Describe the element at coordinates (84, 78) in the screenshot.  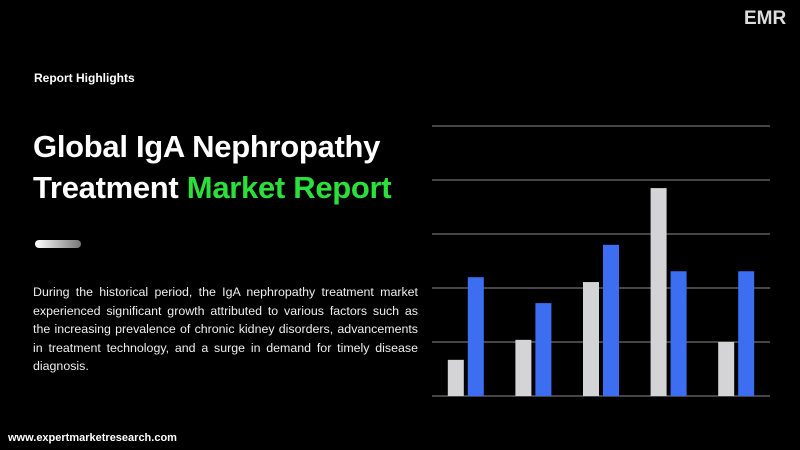
I see `section-label: Report Highlights` at that location.